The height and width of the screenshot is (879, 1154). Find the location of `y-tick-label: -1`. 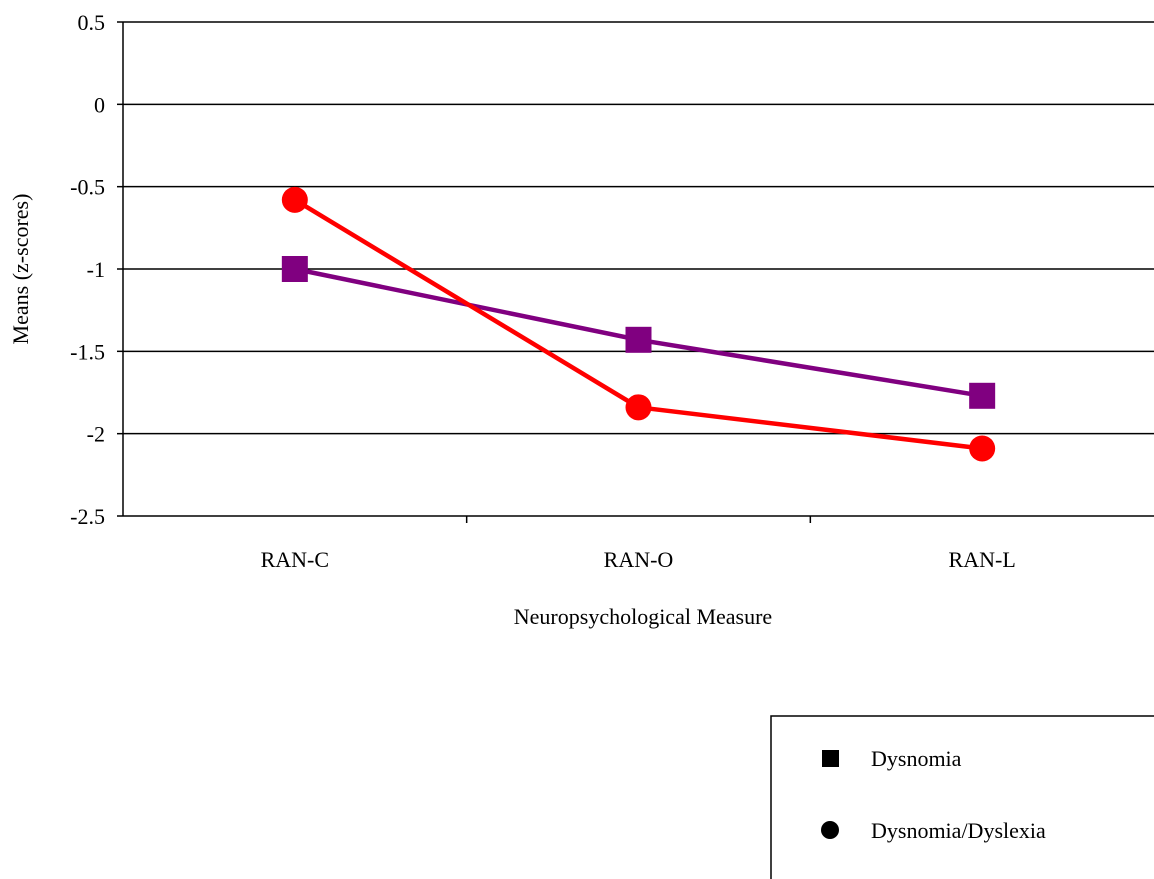

y-tick-label: -1 is located at coordinates (96, 269).